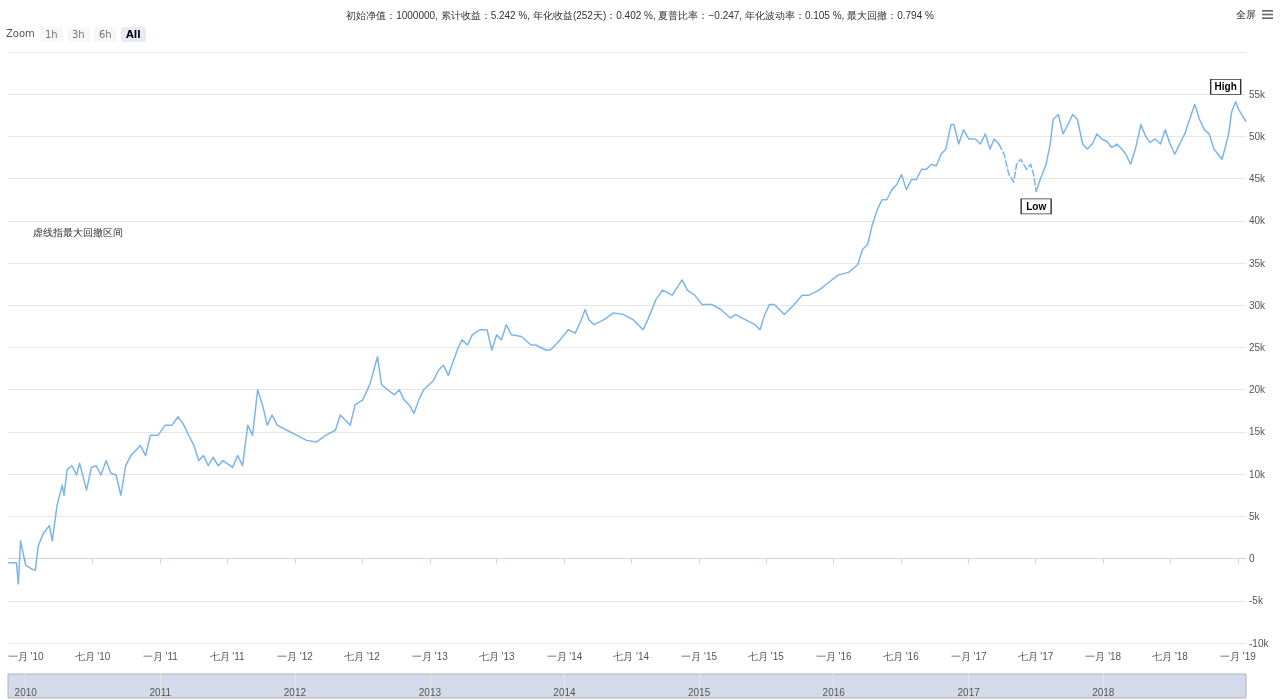  What do you see at coordinates (699, 656) in the screenshot?
I see `x-tick-label: 一月 '15` at bounding box center [699, 656].